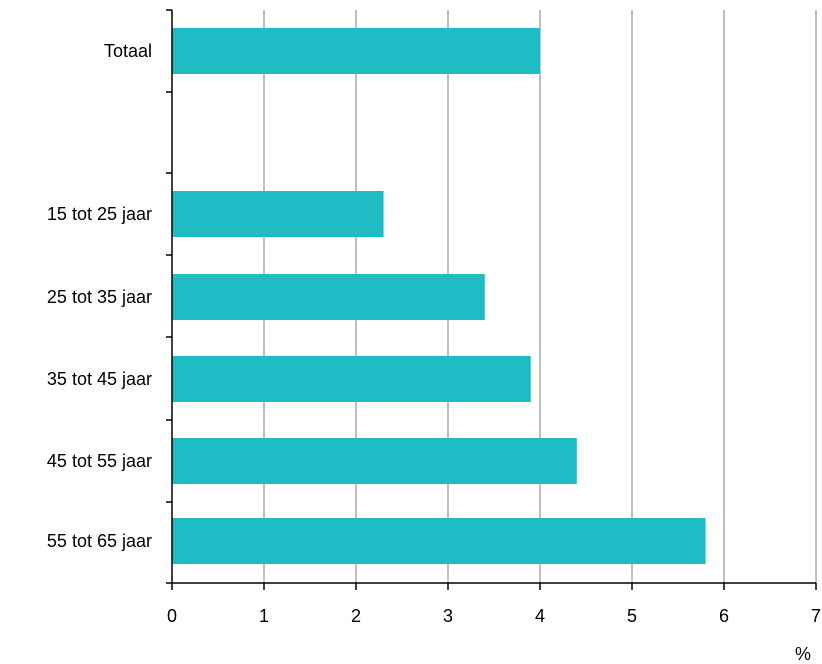 This screenshot has height=664, width=822. I want to click on x-tick-label-1: 1, so click(264, 616).